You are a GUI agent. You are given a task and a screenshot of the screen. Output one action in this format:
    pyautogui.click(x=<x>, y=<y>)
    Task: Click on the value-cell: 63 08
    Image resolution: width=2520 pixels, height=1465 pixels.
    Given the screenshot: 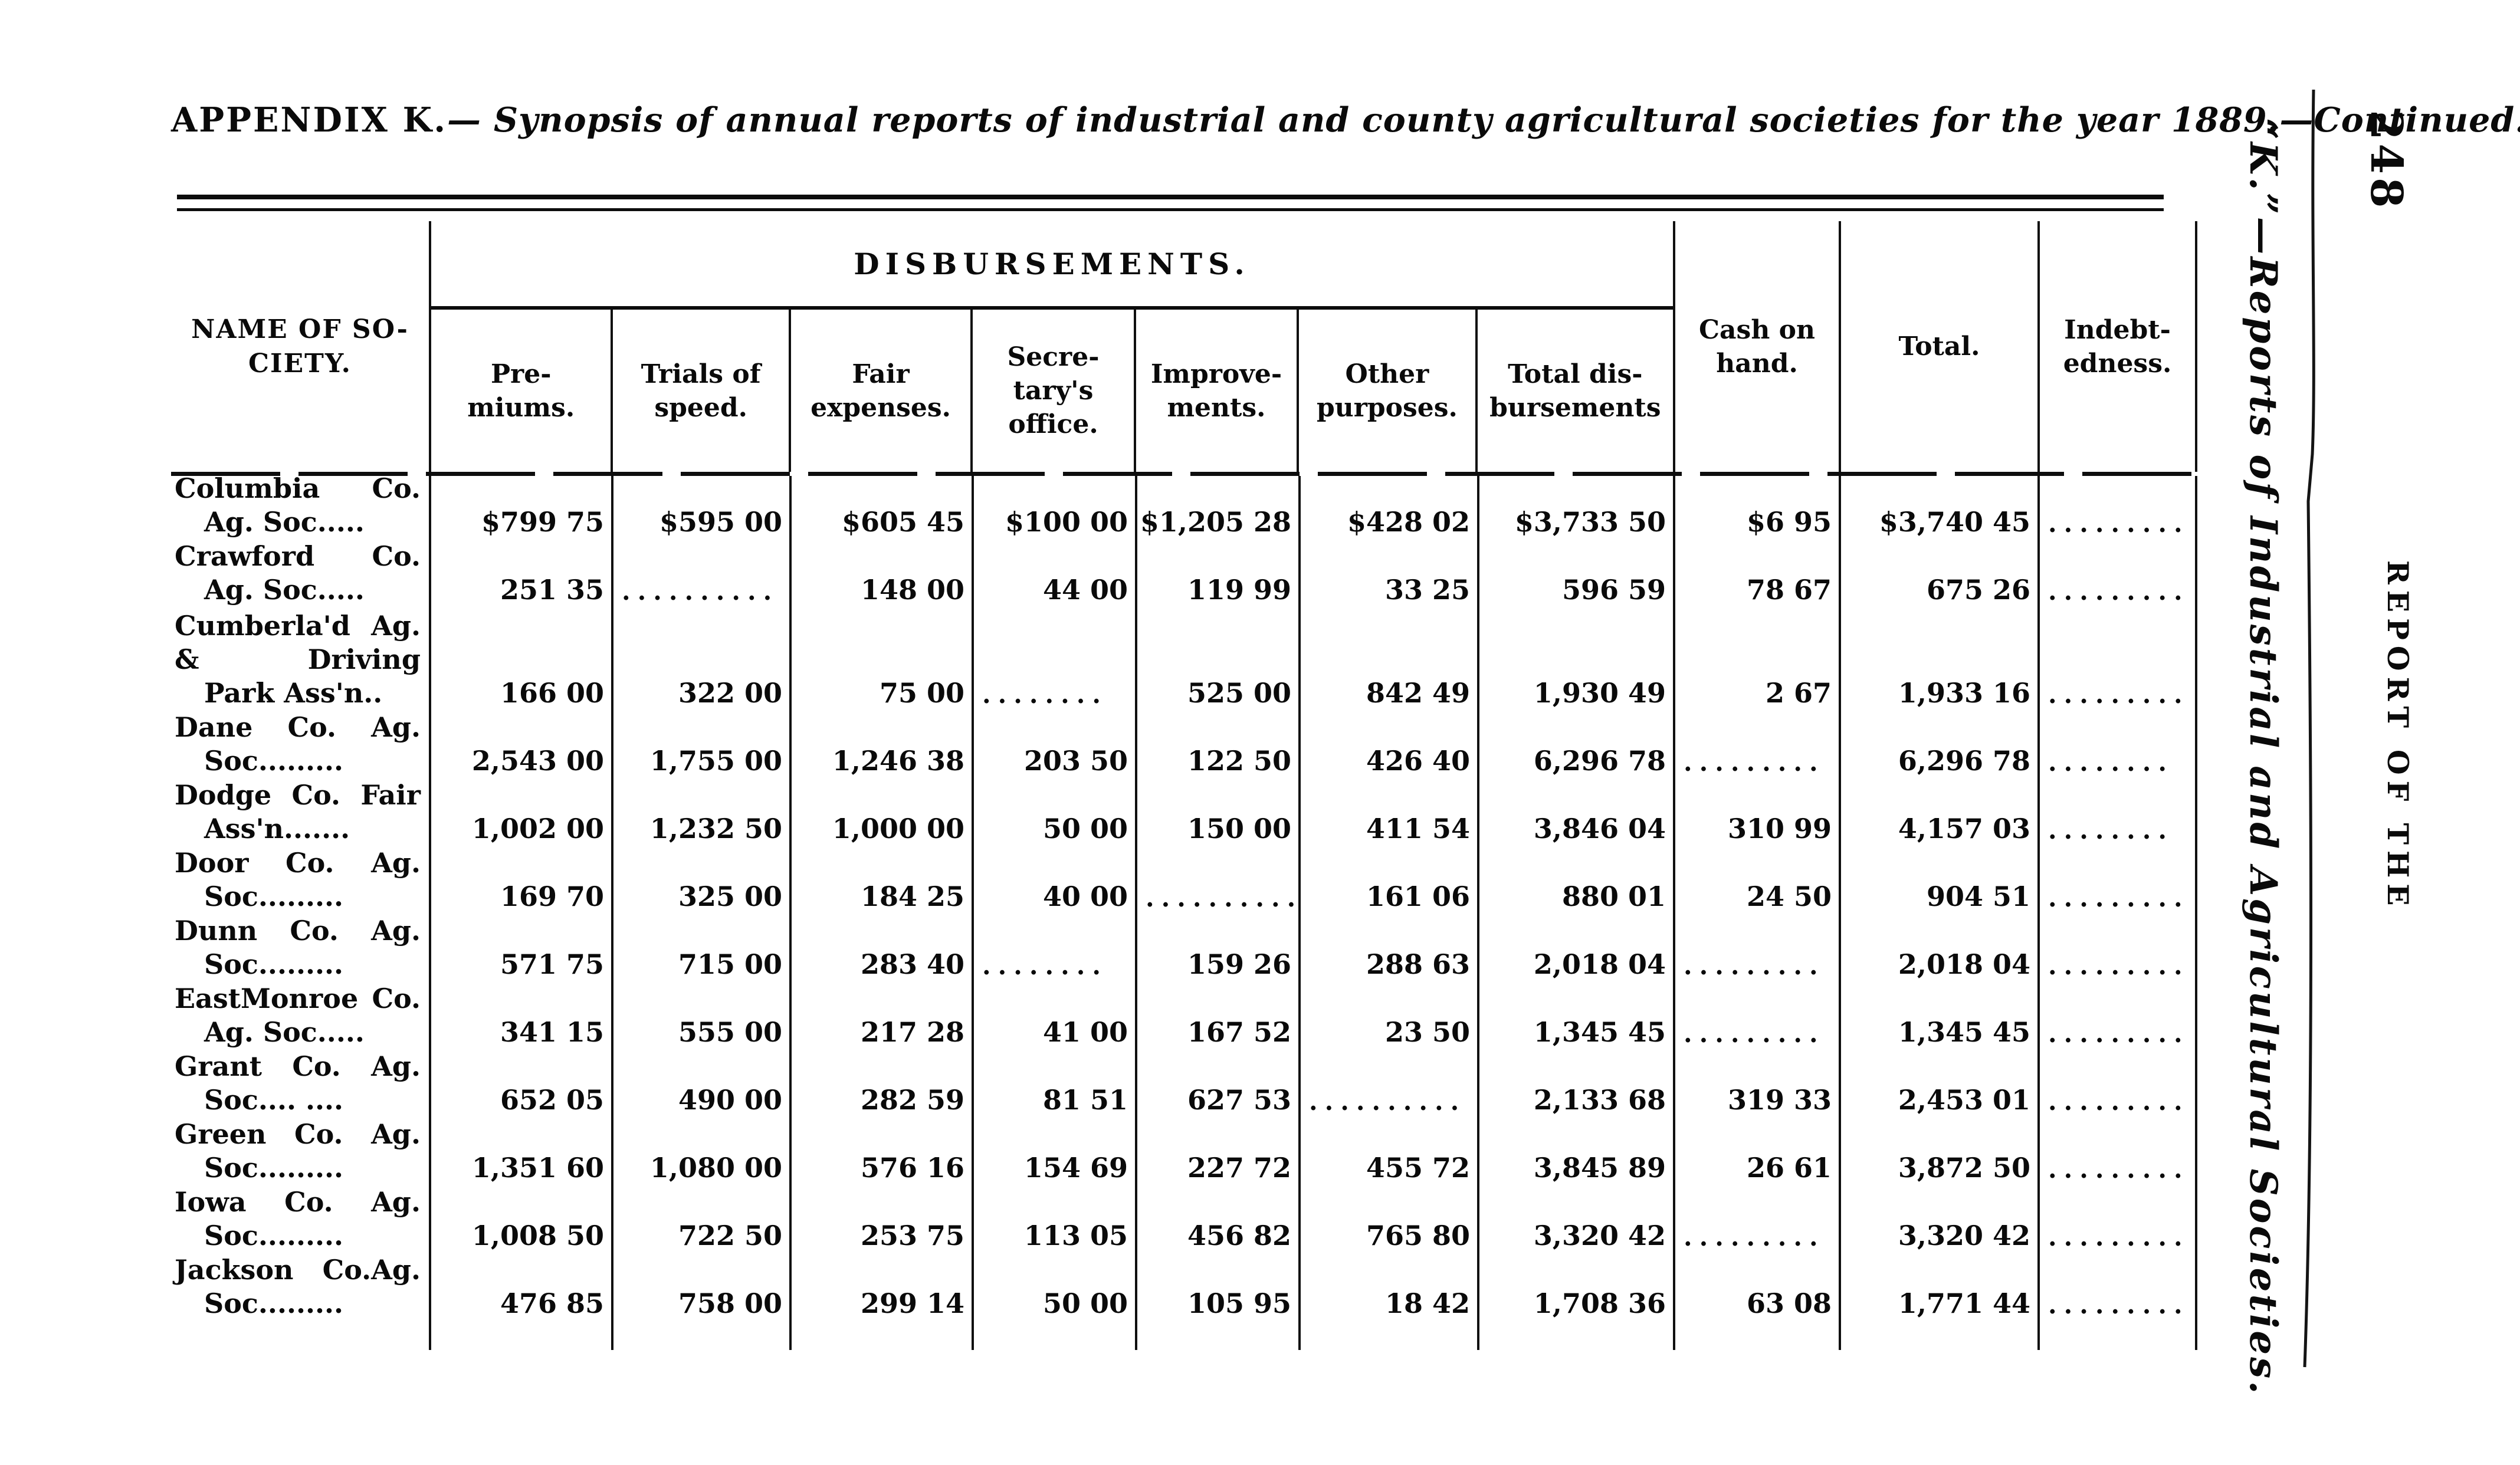 What is the action you would take?
    pyautogui.click(x=1758, y=1291)
    